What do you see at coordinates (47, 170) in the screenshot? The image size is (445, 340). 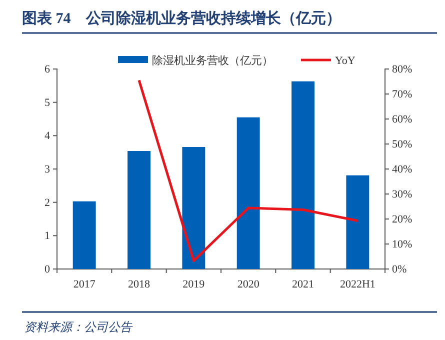 I see `y-tick-label: 3` at bounding box center [47, 170].